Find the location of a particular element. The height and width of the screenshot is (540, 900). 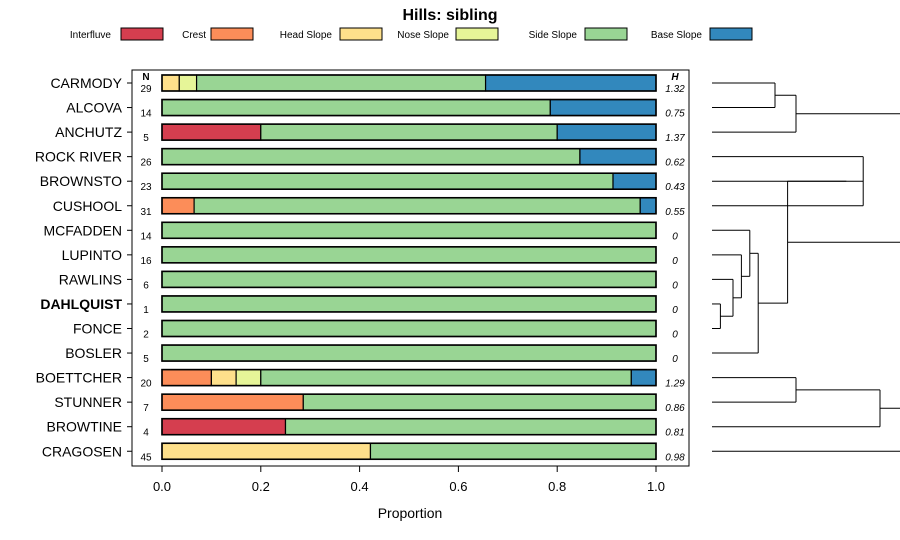

y-tick-label: ALCOVA is located at coordinates (94, 108).